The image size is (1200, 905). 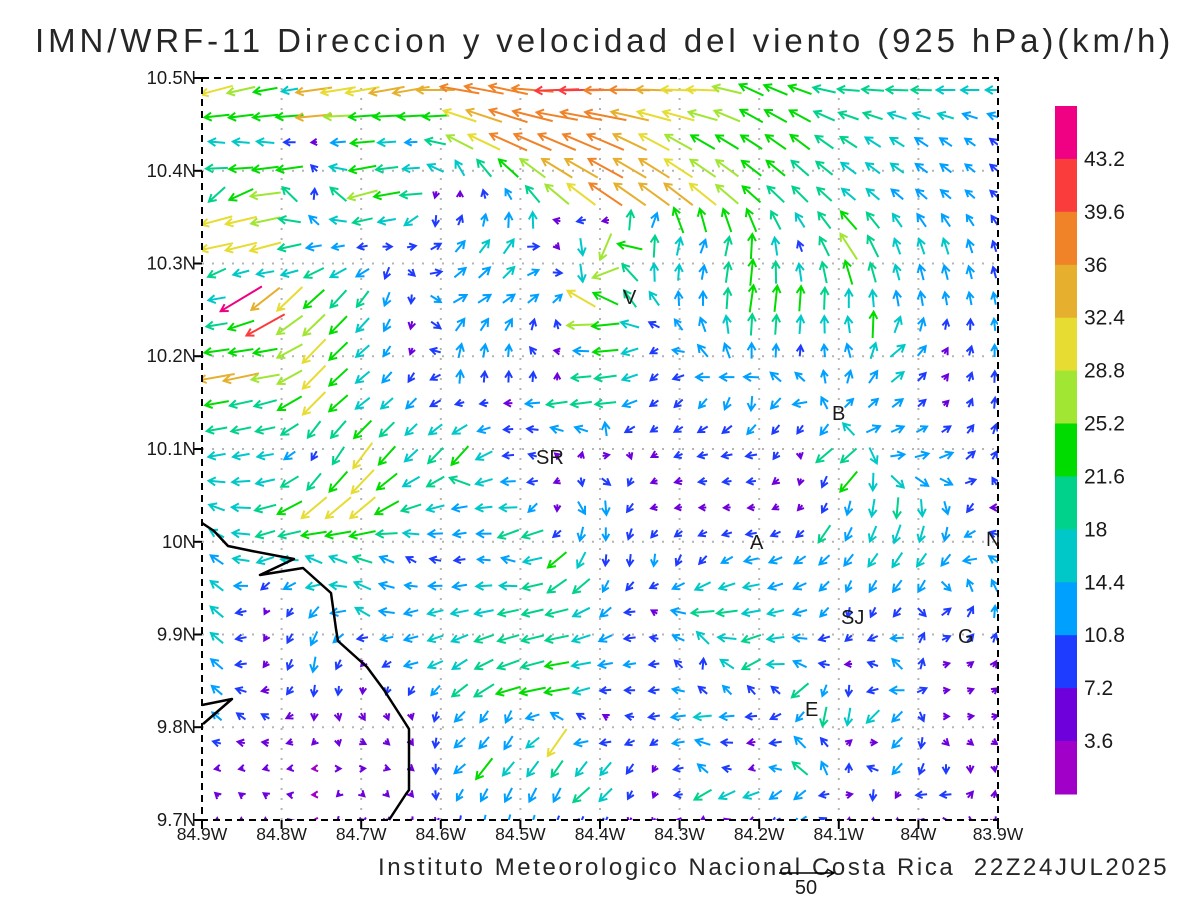 I want to click on svg-text: B, so click(x=838, y=414).